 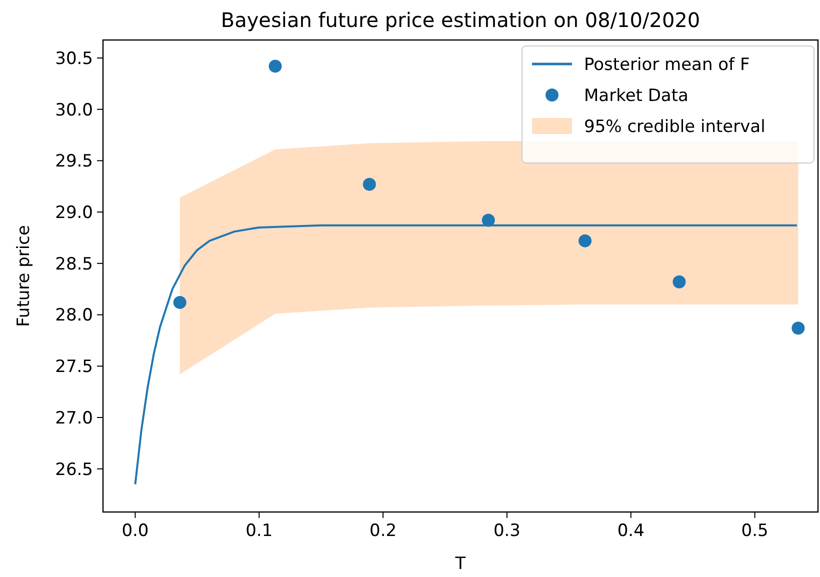 What do you see at coordinates (460, 20) in the screenshot?
I see `chart-title: Bayesian future price estimation on 08/10/2020` at bounding box center [460, 20].